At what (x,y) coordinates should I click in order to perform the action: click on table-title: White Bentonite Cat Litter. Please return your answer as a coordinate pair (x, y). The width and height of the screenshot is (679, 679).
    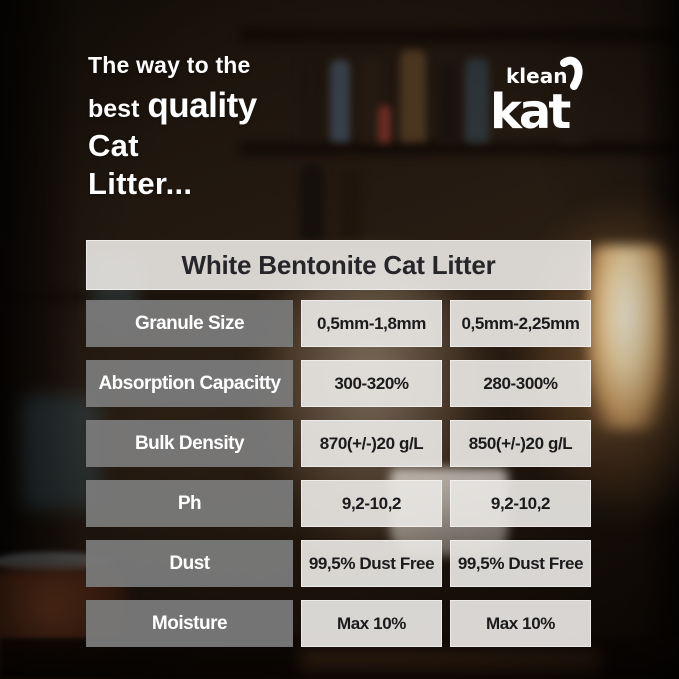
    Looking at the image, I should click on (338, 265).